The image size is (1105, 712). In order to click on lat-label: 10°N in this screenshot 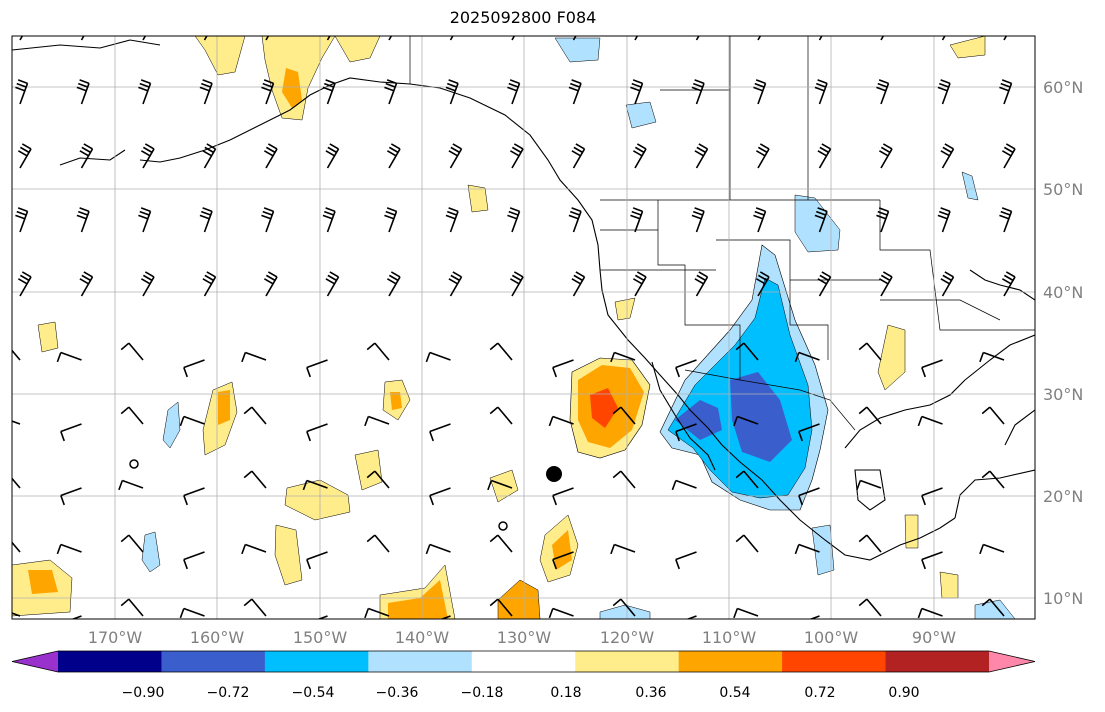, I will do `click(1063, 598)`.